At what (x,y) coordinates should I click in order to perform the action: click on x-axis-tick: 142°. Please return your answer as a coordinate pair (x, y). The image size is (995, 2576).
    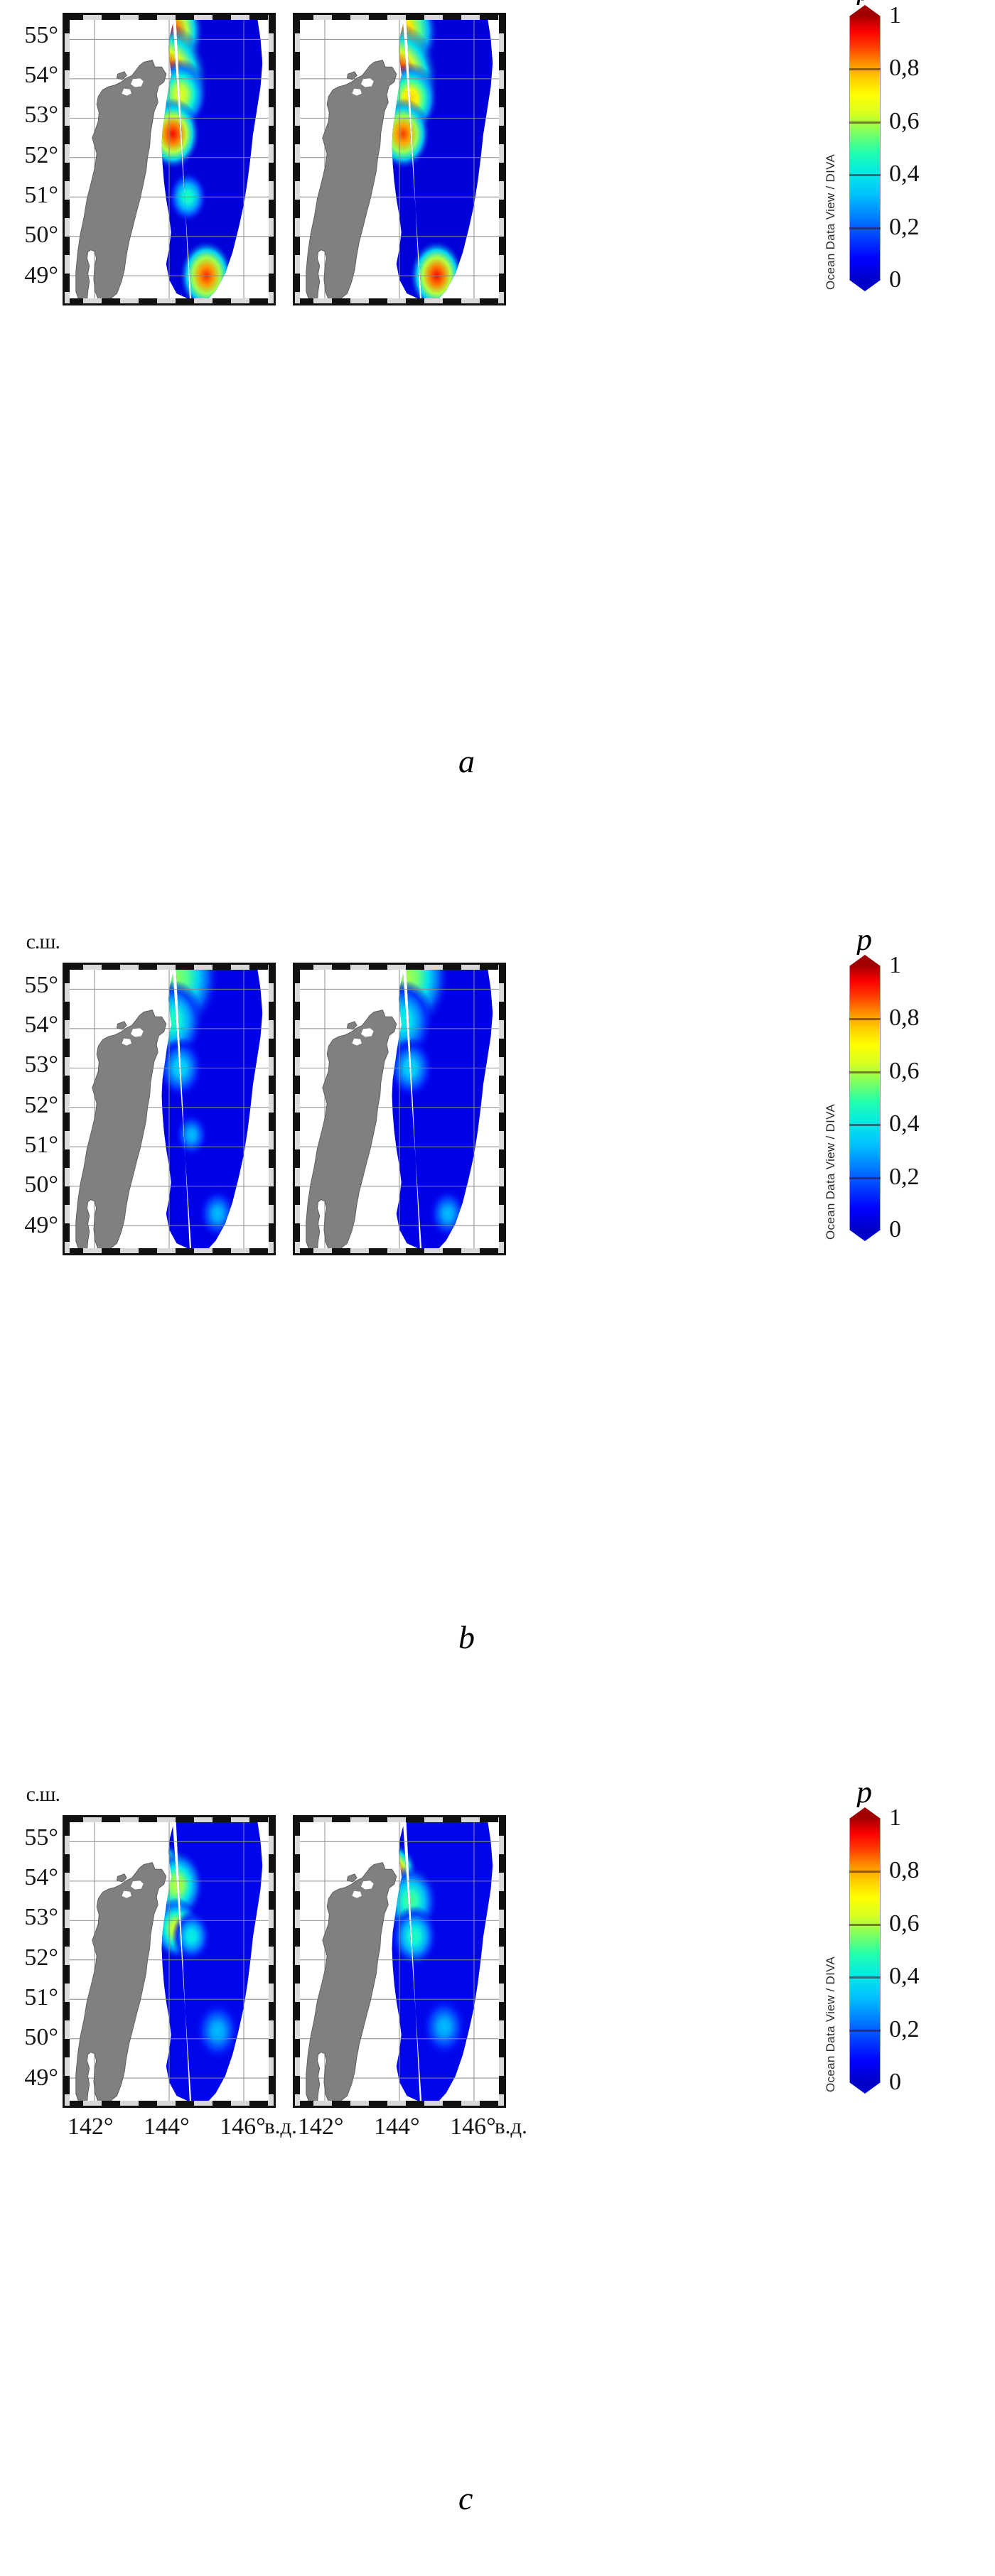
    Looking at the image, I should click on (320, 2127).